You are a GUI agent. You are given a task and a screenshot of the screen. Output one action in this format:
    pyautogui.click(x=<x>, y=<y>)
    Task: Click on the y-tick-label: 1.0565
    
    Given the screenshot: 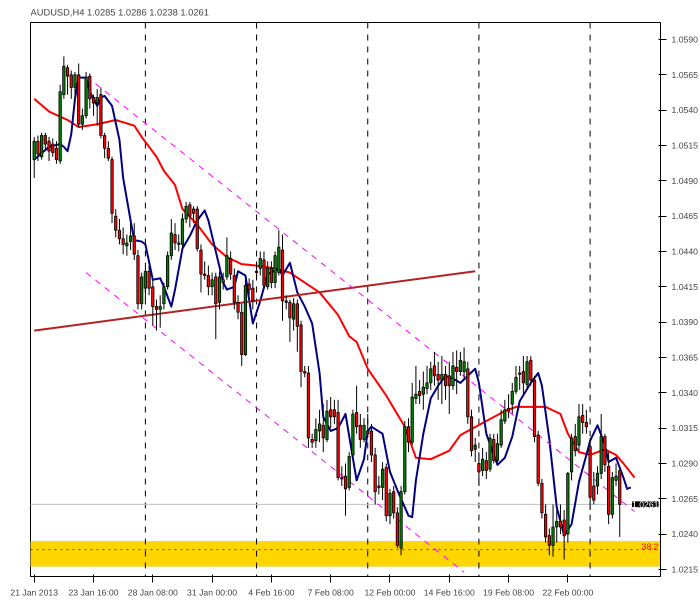 What is the action you would take?
    pyautogui.click(x=685, y=75)
    